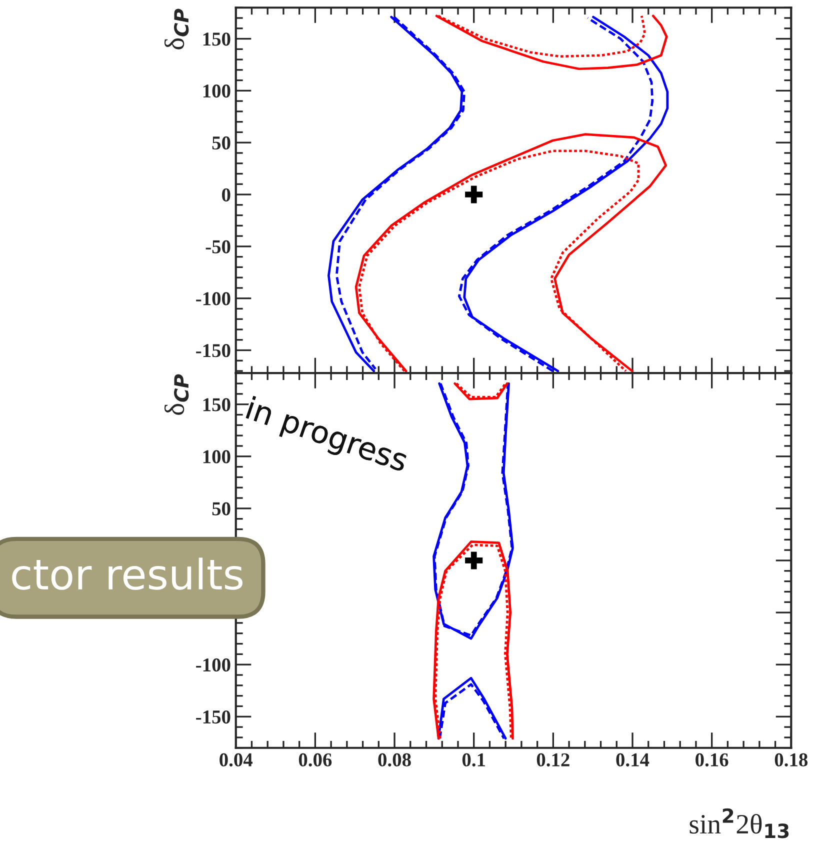  I want to click on x-tick-label: 0.12, so click(553, 759).